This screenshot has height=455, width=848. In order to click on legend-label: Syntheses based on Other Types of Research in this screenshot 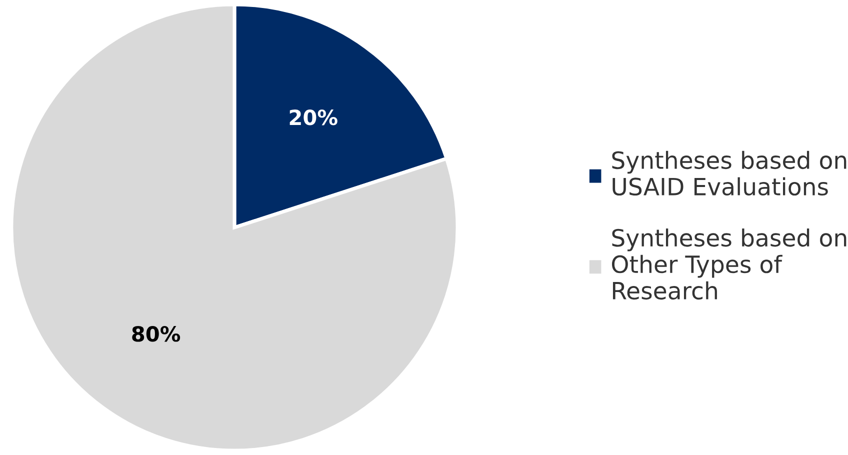, I will do `click(729, 264)`.